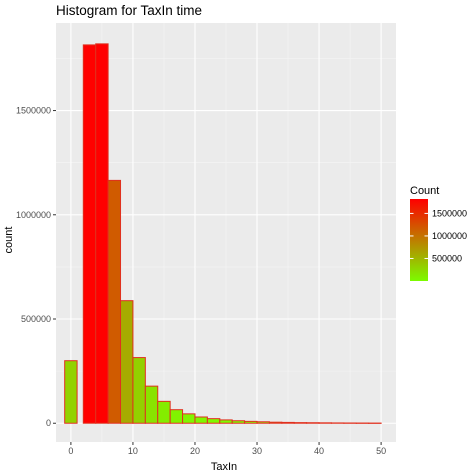  Describe the element at coordinates (449, 236) in the screenshot. I see `legend-label: 1000000` at that location.